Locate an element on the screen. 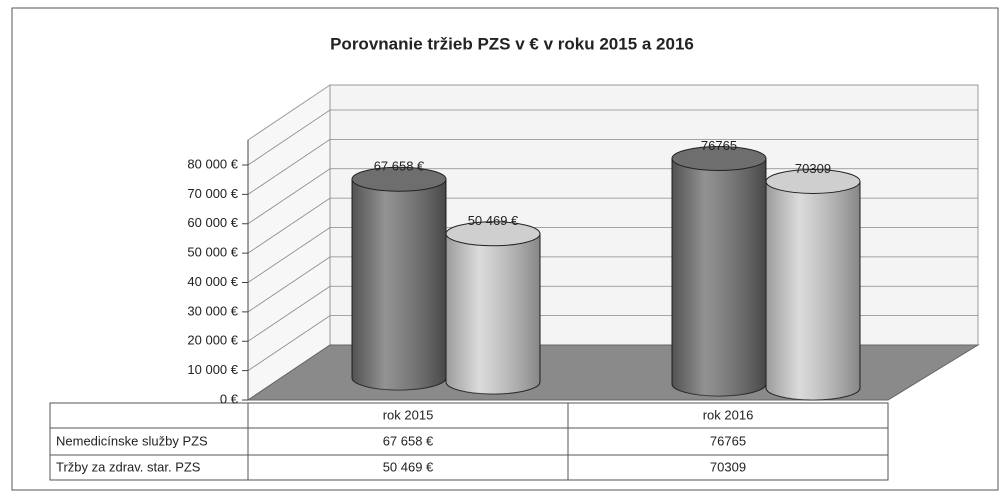 This screenshot has width=1001, height=496. y-tick-label: 70 000 € is located at coordinates (212, 193).